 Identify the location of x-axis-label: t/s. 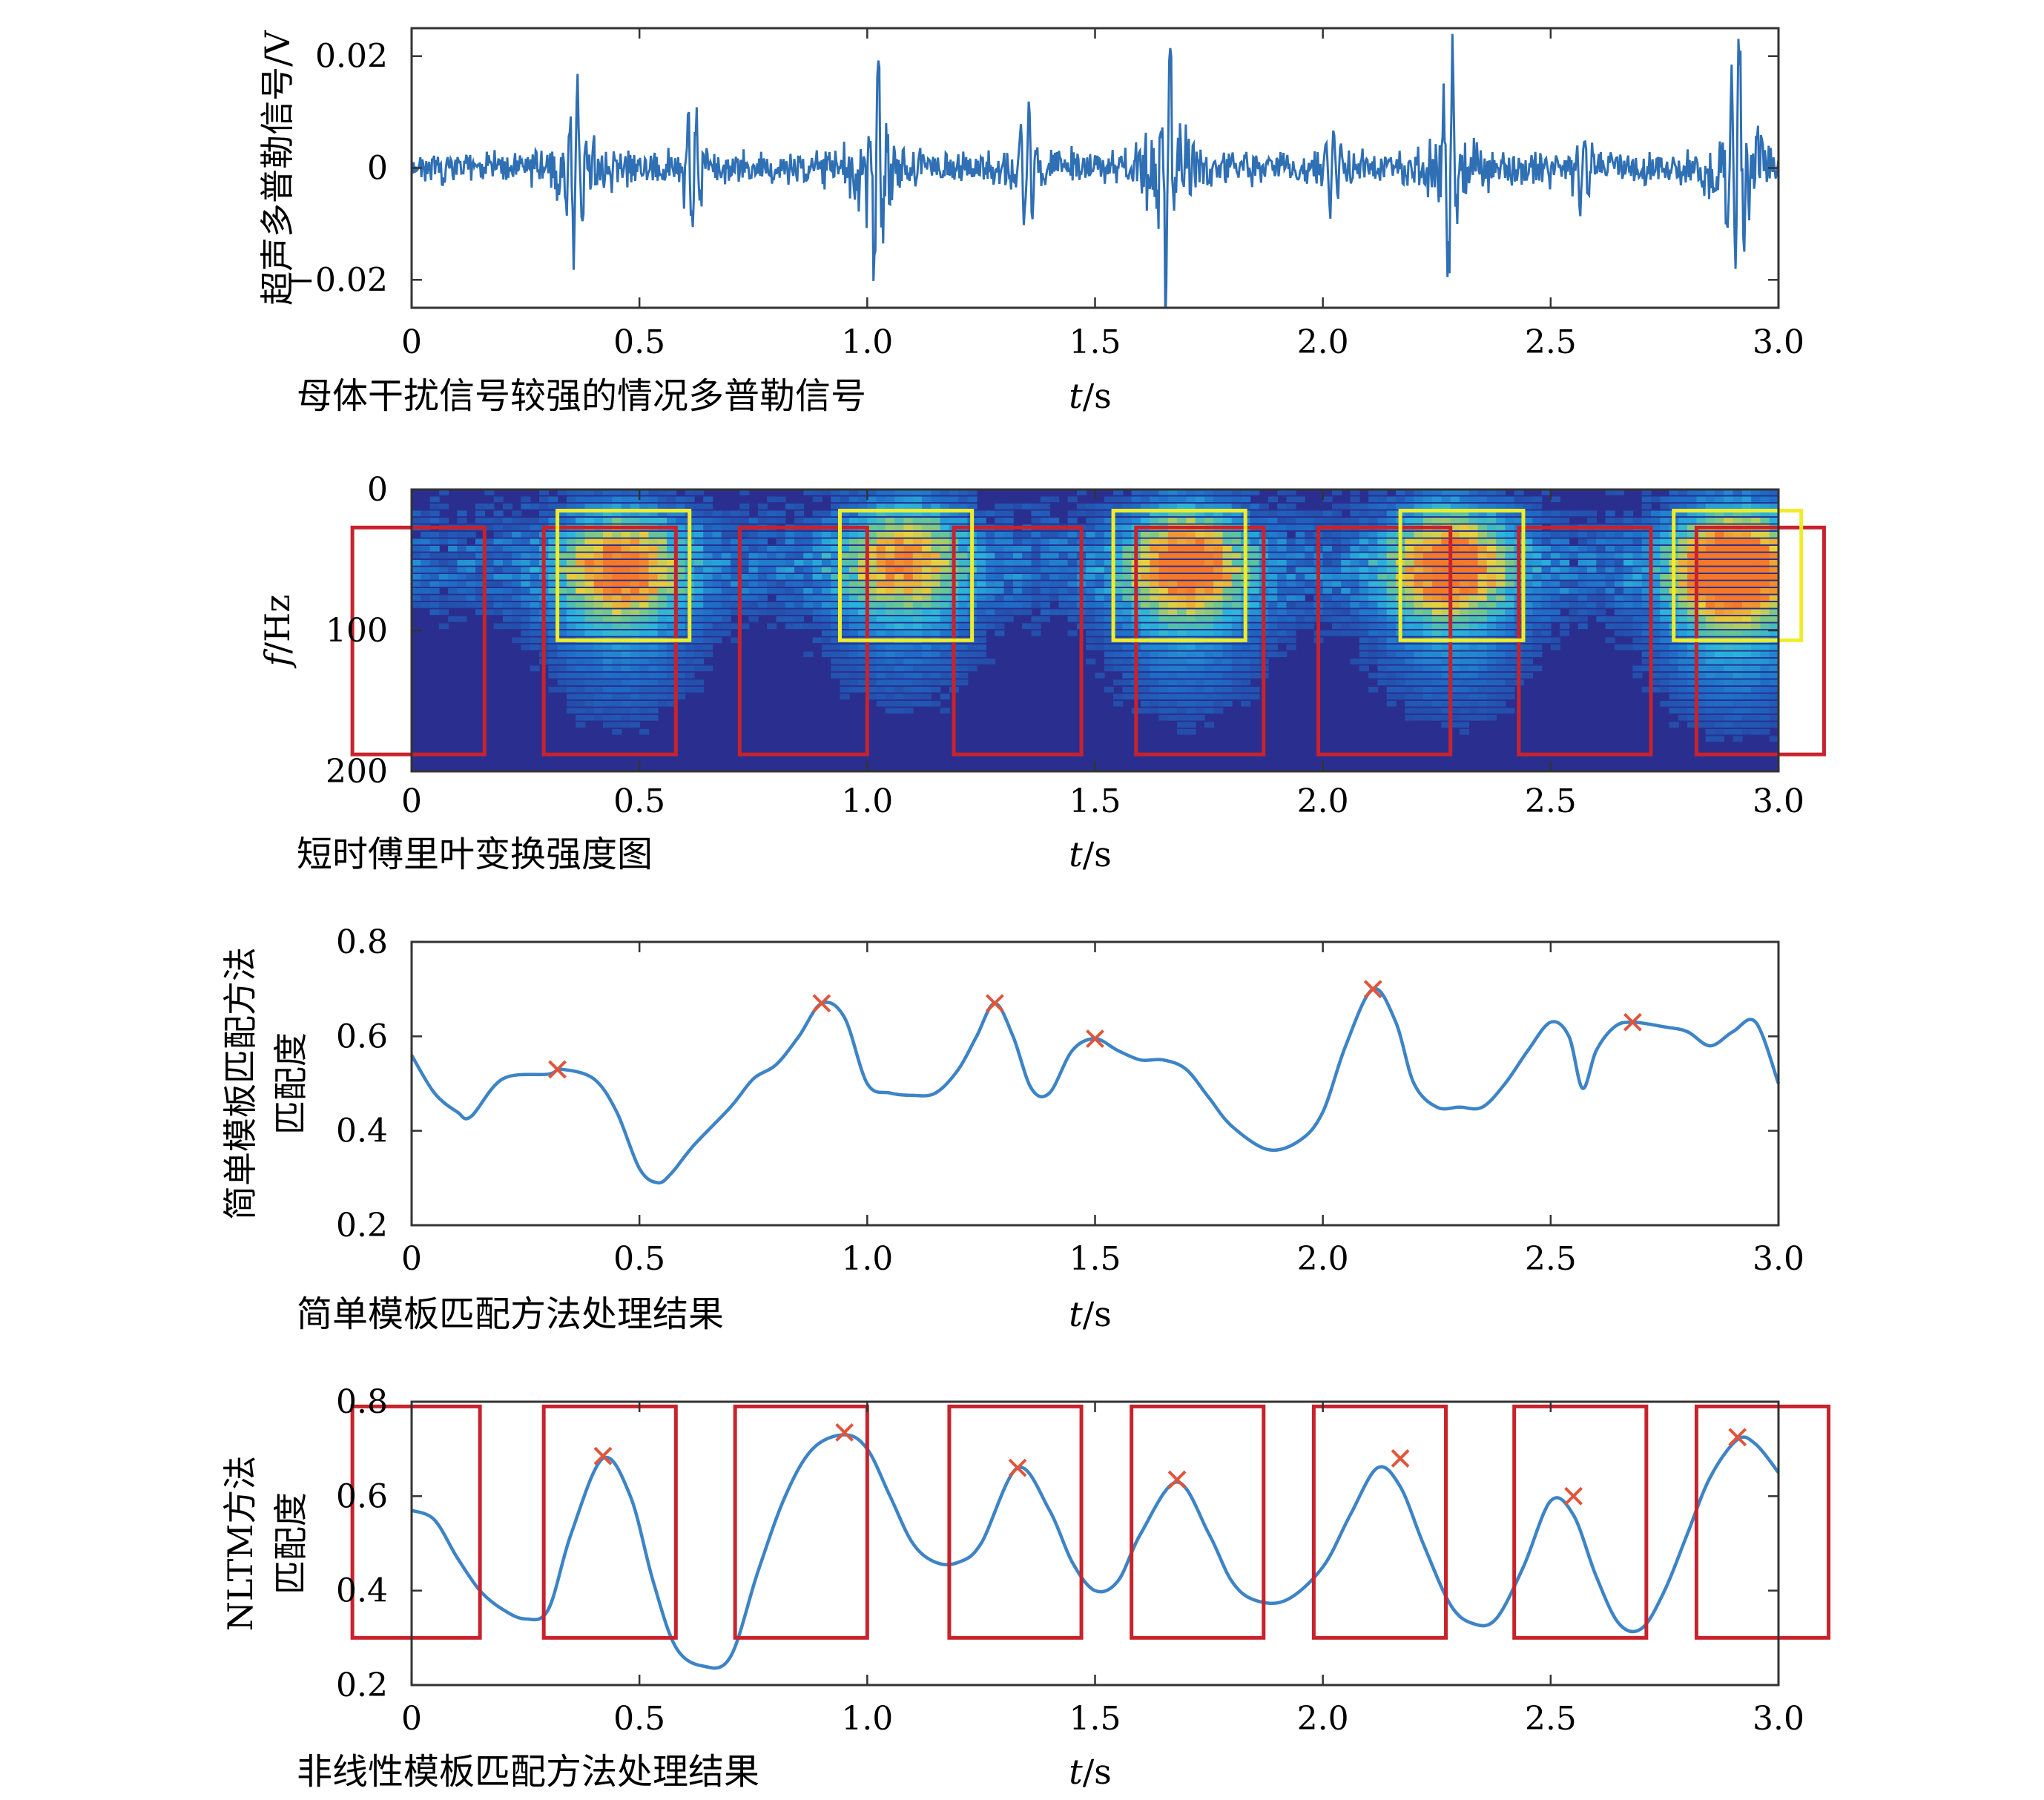
(1091, 396).